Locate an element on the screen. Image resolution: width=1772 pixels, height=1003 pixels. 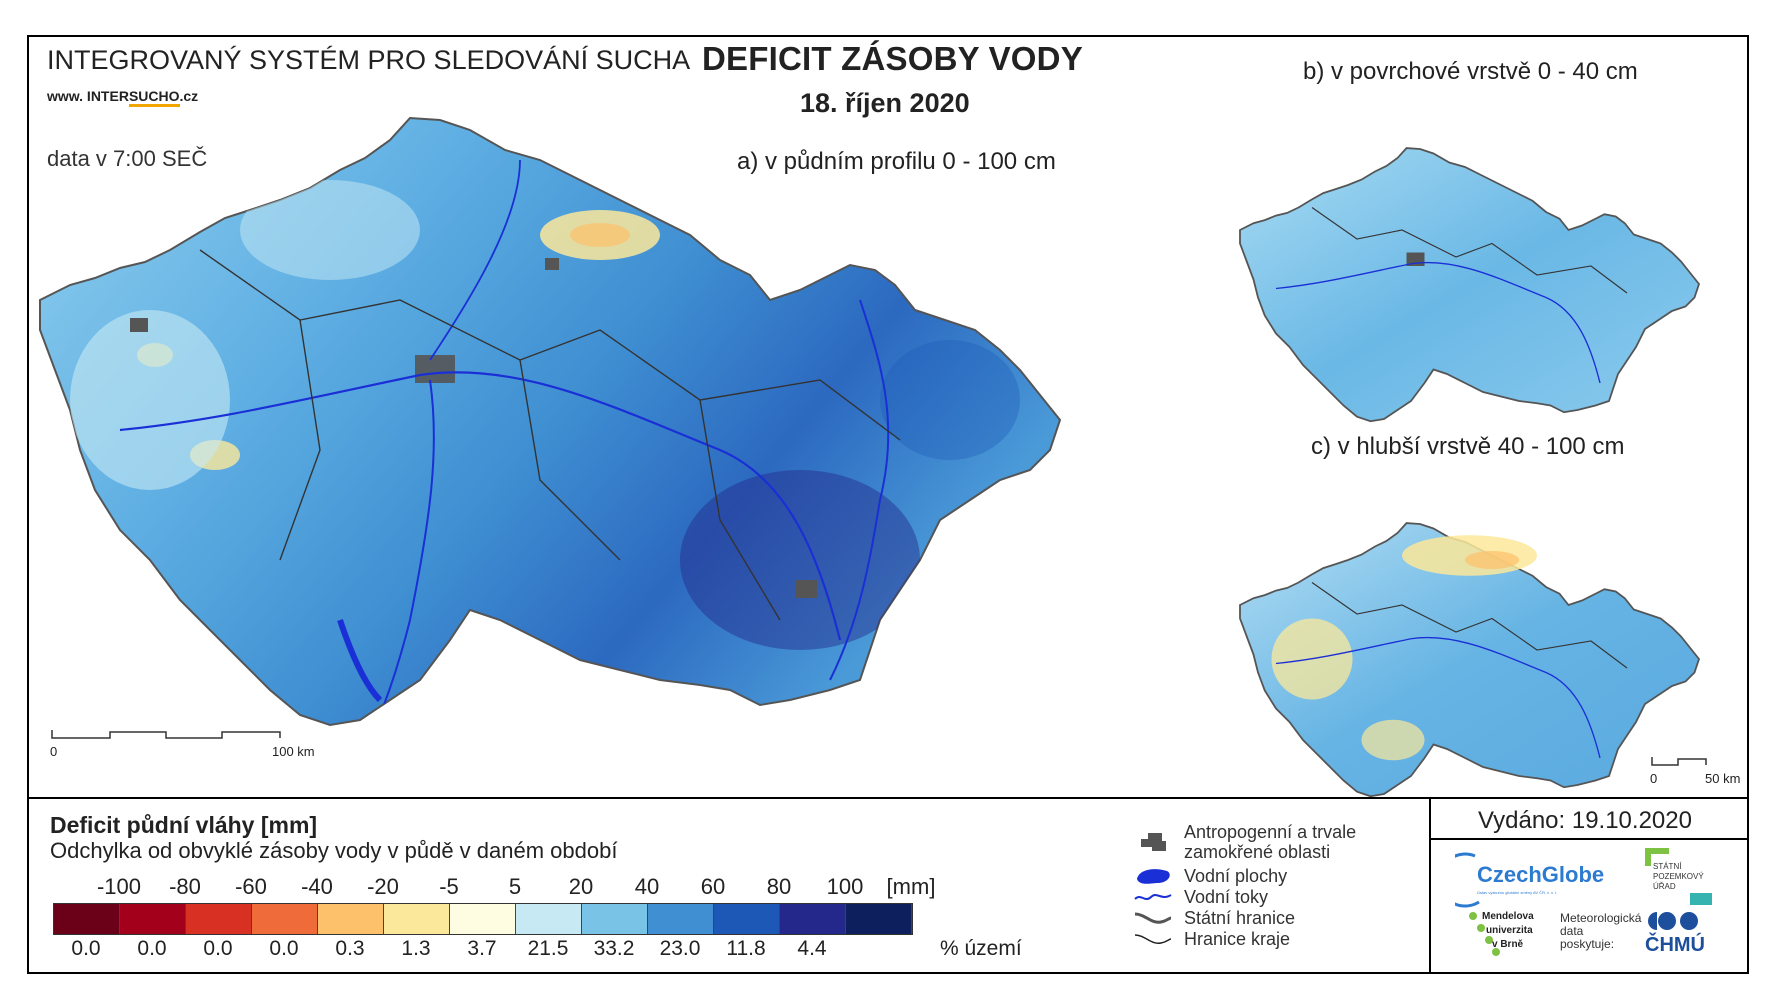
chmu-name: ČHMÚ is located at coordinates (1675, 945).